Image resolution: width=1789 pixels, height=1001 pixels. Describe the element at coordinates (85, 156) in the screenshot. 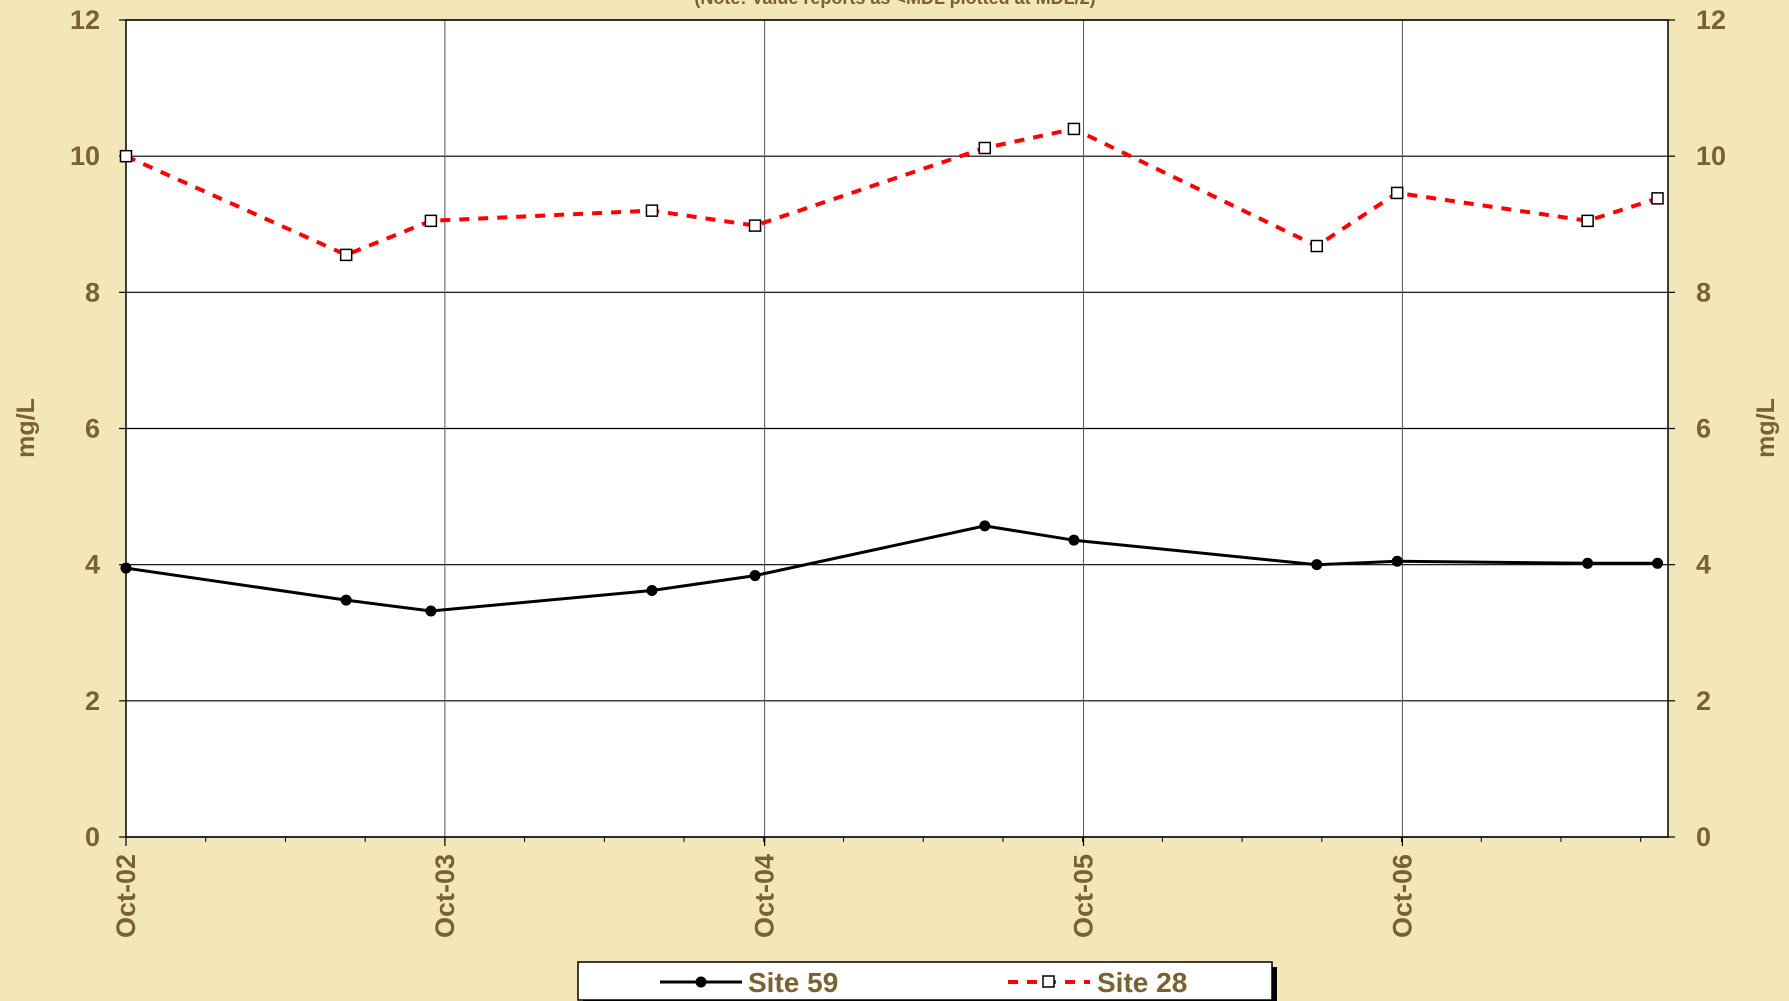

I see `y-tick-label-left-10: 10` at that location.